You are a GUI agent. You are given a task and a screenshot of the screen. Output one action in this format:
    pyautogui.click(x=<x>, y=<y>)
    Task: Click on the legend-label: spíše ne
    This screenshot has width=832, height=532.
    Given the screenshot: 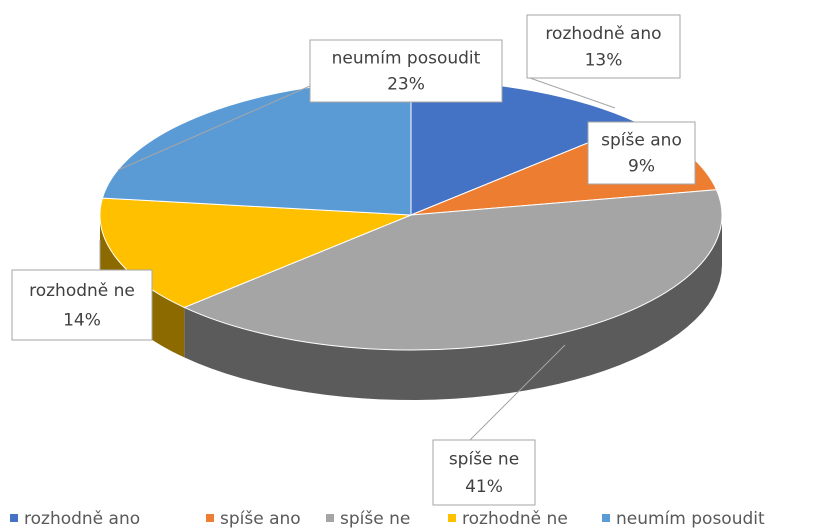 What is the action you would take?
    pyautogui.click(x=375, y=519)
    